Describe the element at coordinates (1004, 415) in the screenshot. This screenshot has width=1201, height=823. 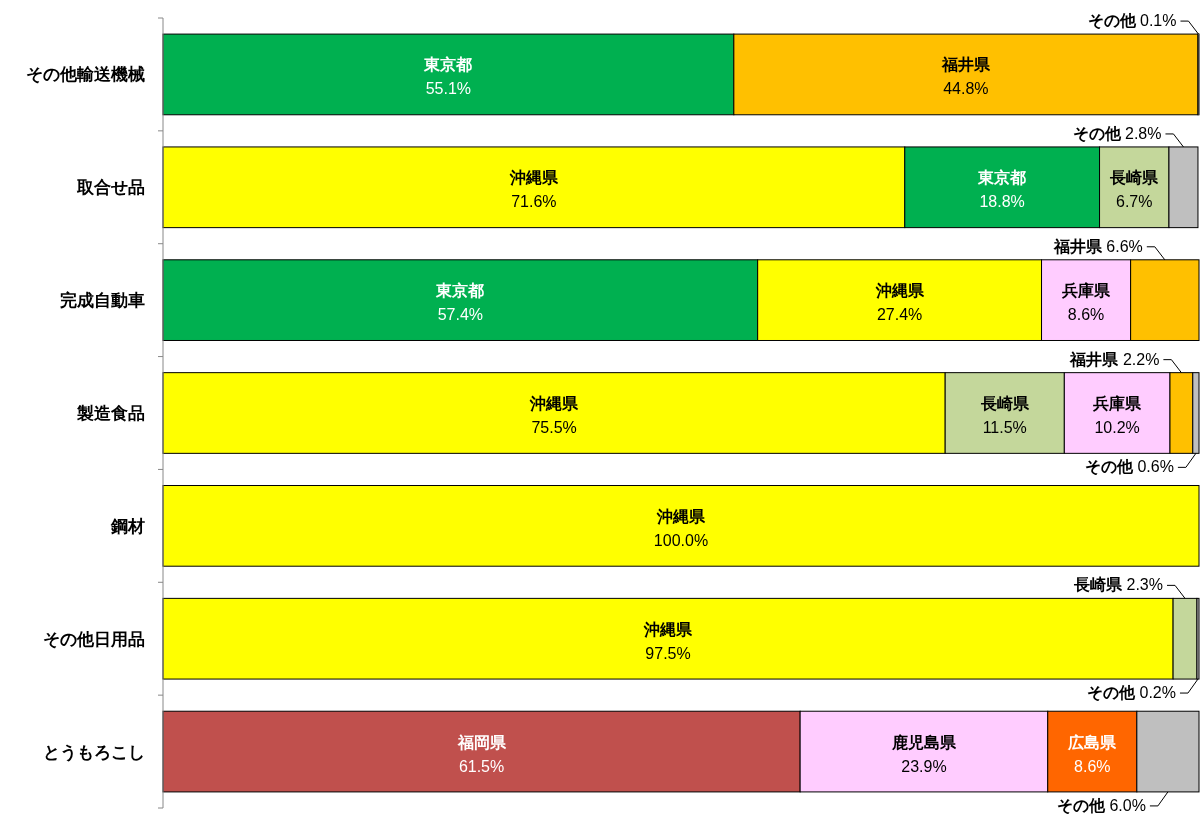
I see `data-label: 長崎県 11.5%` at that location.